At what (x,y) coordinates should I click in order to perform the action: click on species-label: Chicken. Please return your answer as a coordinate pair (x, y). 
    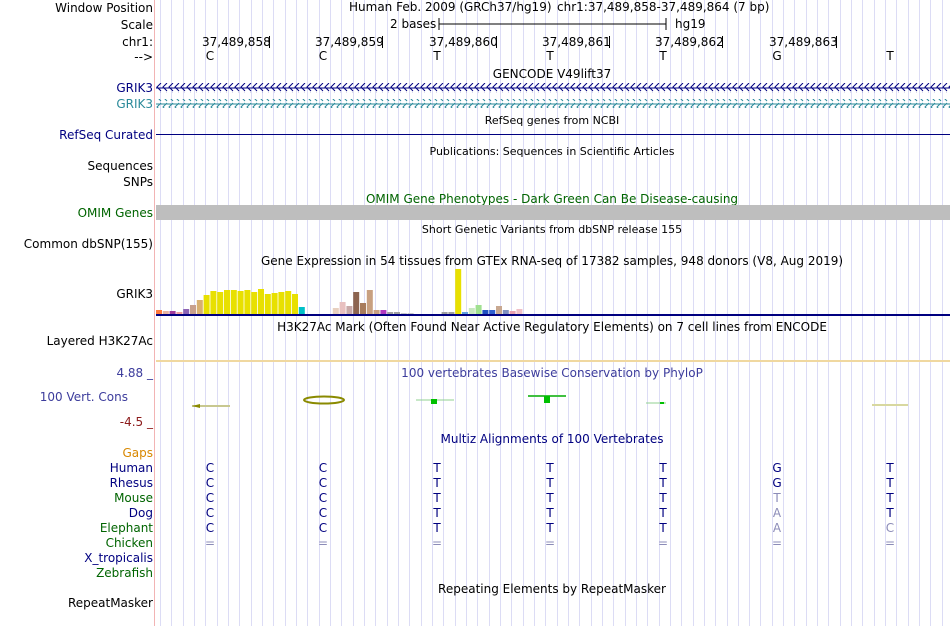
    Looking at the image, I should click on (129, 543).